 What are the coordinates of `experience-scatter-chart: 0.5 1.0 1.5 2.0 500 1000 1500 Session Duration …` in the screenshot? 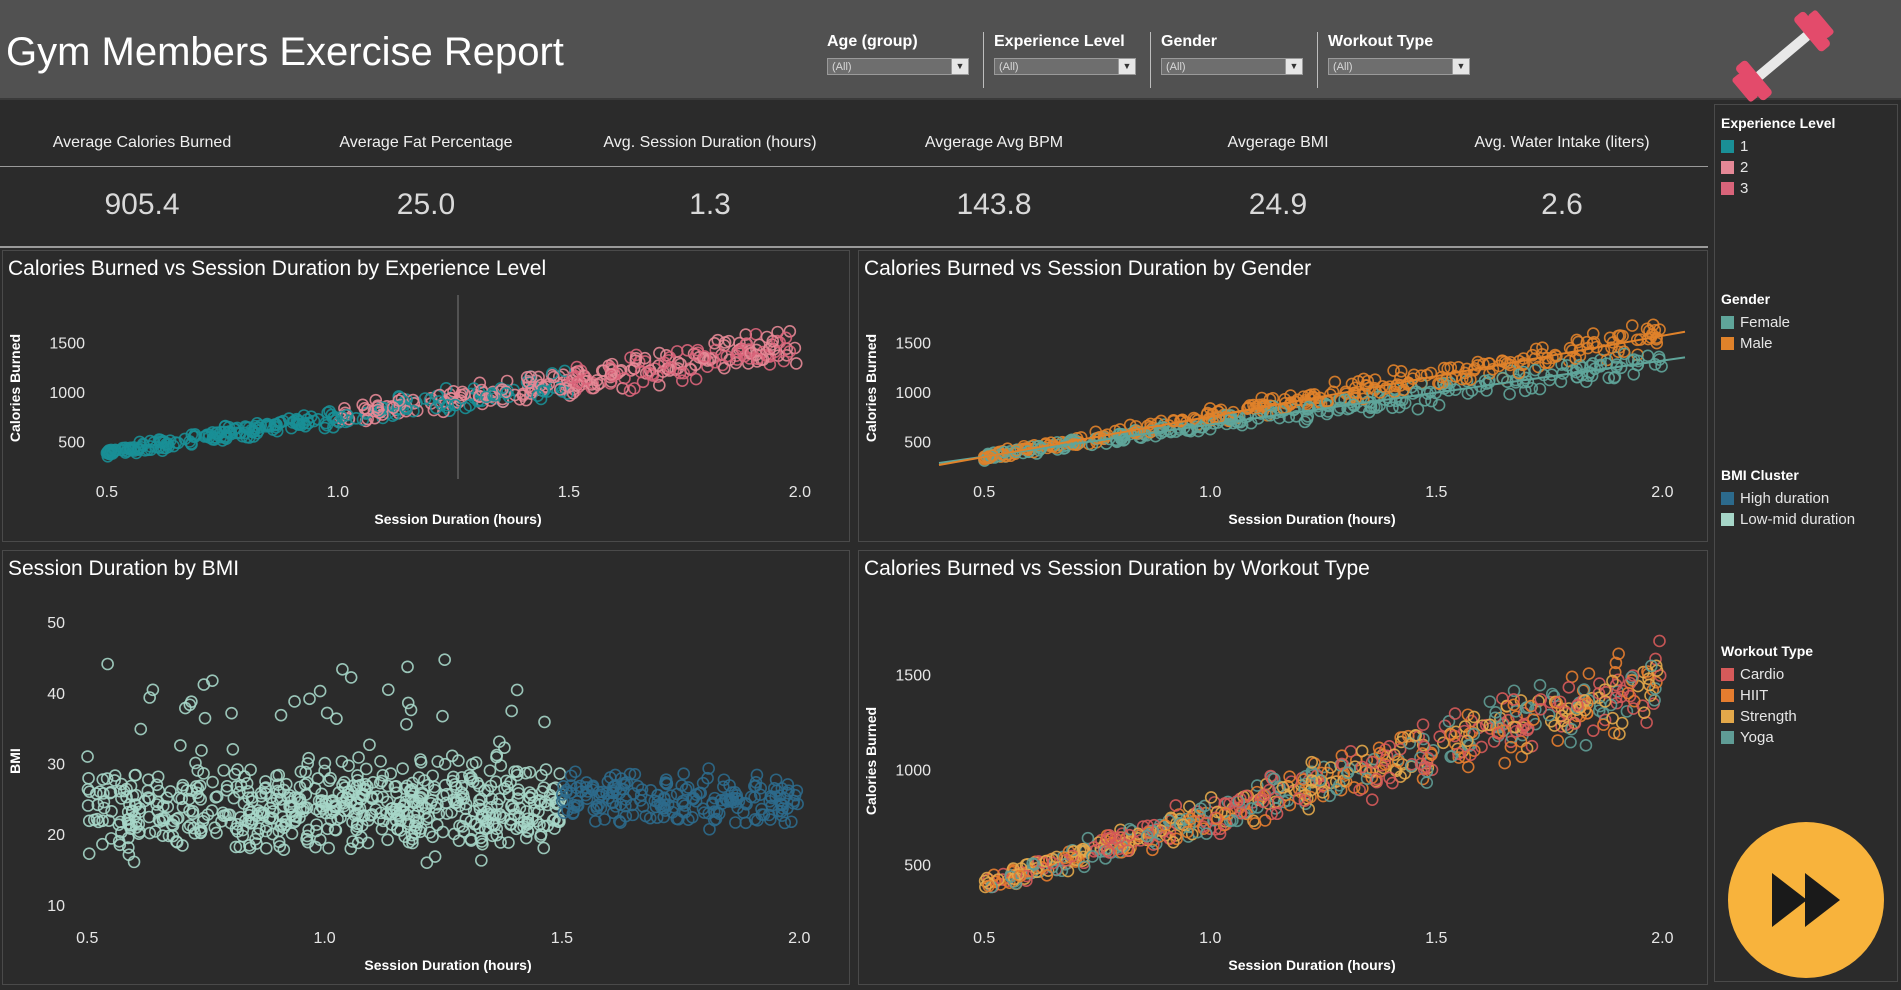 It's located at (427, 397).